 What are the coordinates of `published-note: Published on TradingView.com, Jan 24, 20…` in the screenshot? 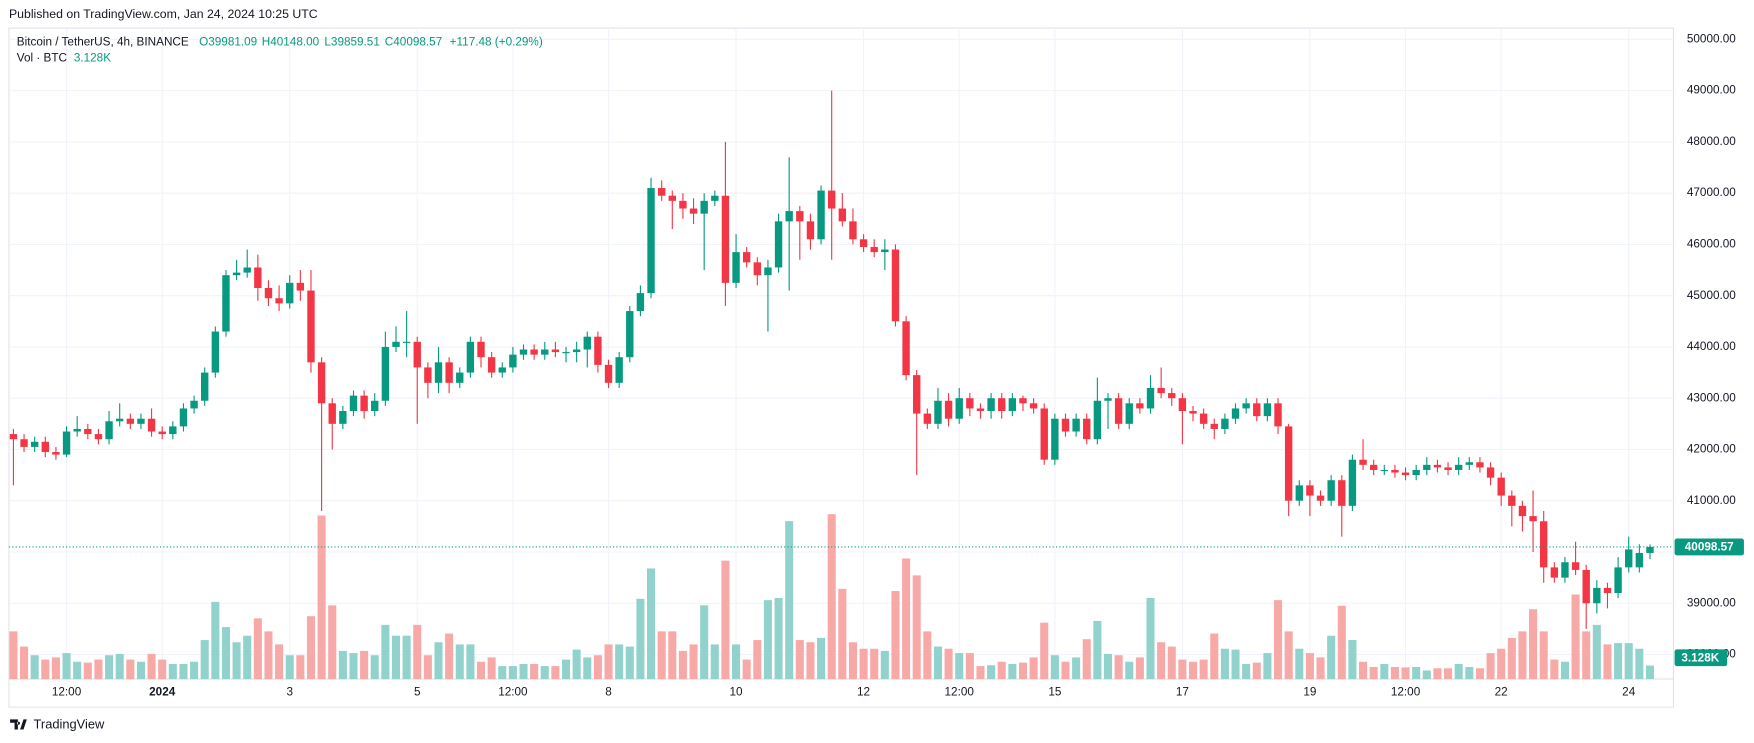 It's located at (163, 14).